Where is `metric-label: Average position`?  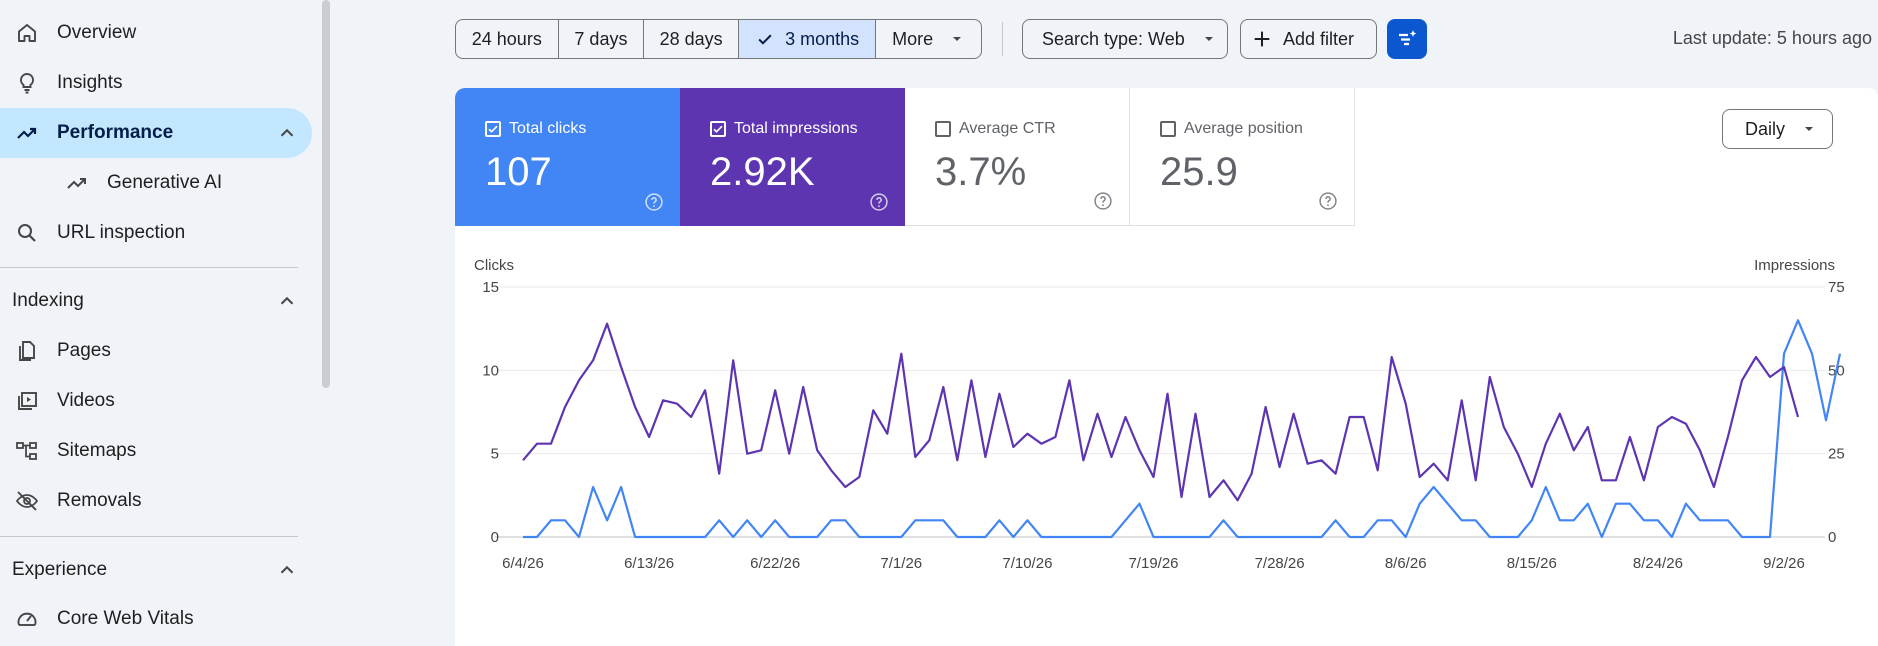 metric-label: Average position is located at coordinates (1243, 128).